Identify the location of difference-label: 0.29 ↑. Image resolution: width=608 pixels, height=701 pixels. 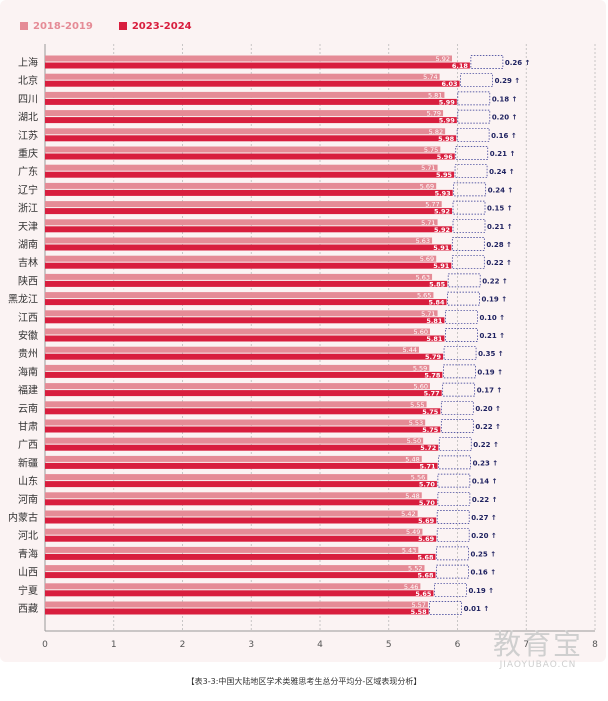
(508, 81).